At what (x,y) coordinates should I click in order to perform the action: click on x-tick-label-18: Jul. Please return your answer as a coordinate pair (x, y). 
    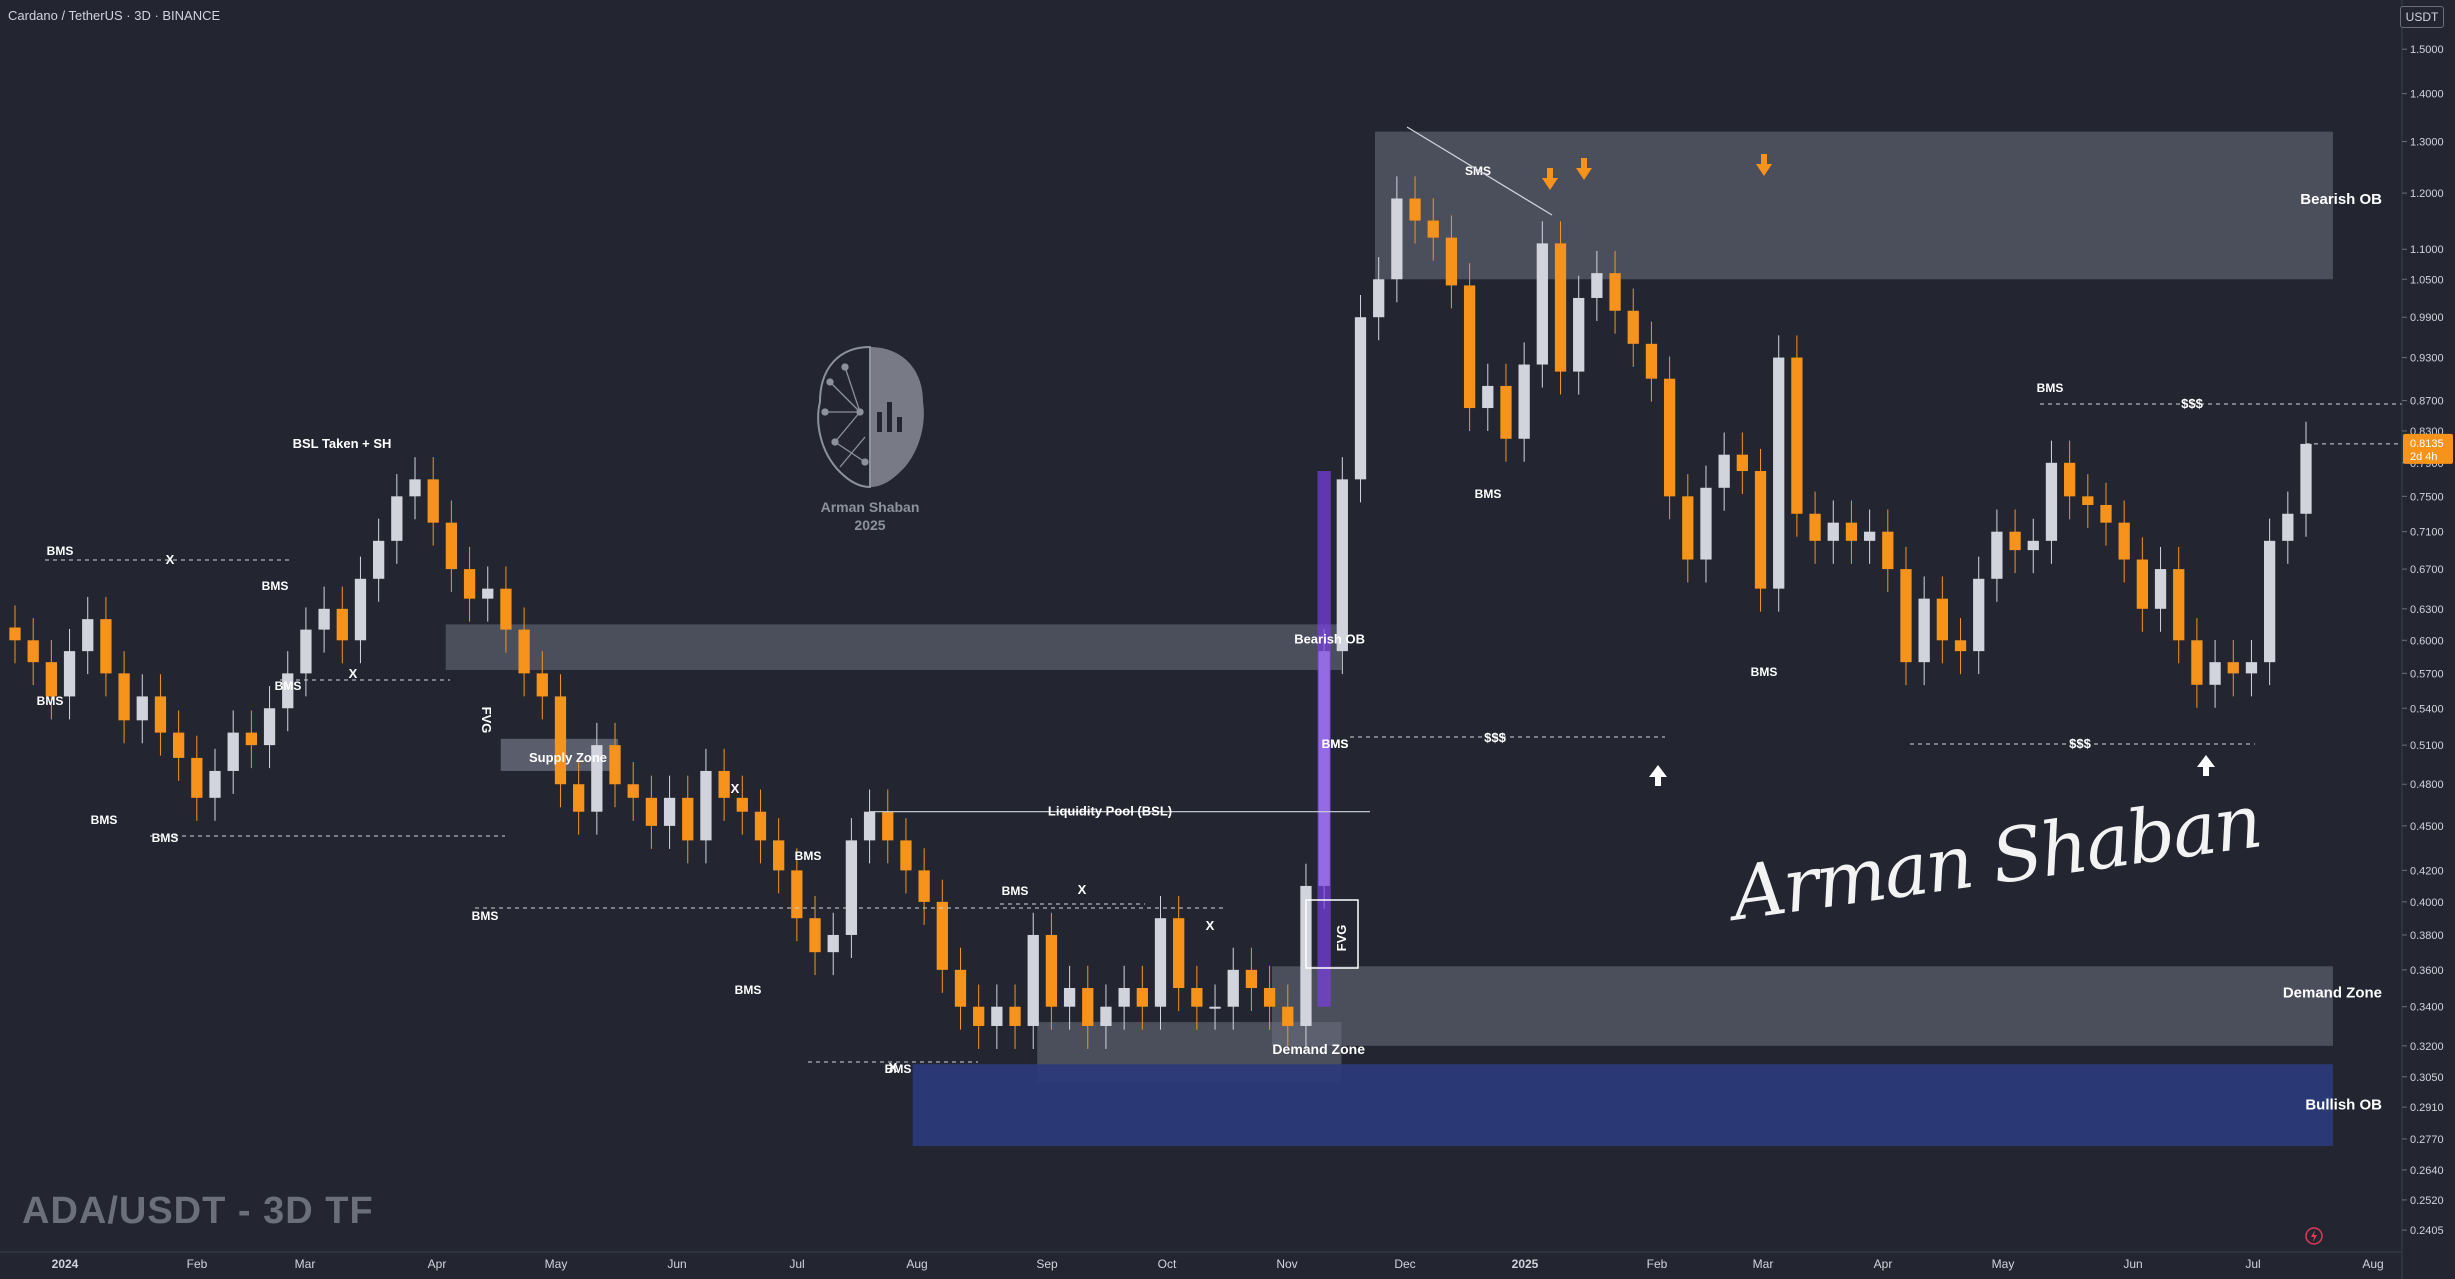
    Looking at the image, I should click on (2252, 1264).